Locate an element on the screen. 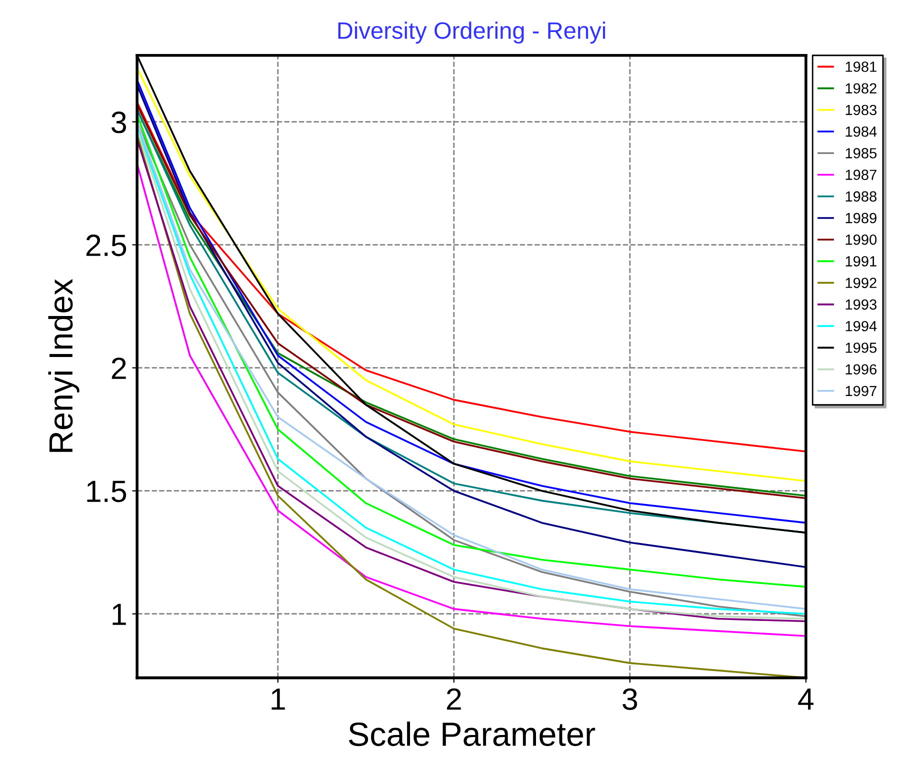 The height and width of the screenshot is (780, 920). x-tick-label: 1 is located at coordinates (278, 699).